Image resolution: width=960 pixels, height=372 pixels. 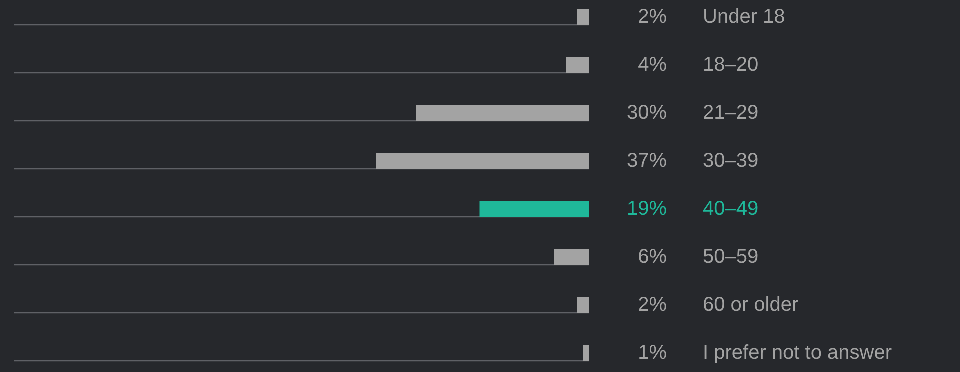 What do you see at coordinates (744, 17) in the screenshot?
I see `y-tick-label: Under 18` at bounding box center [744, 17].